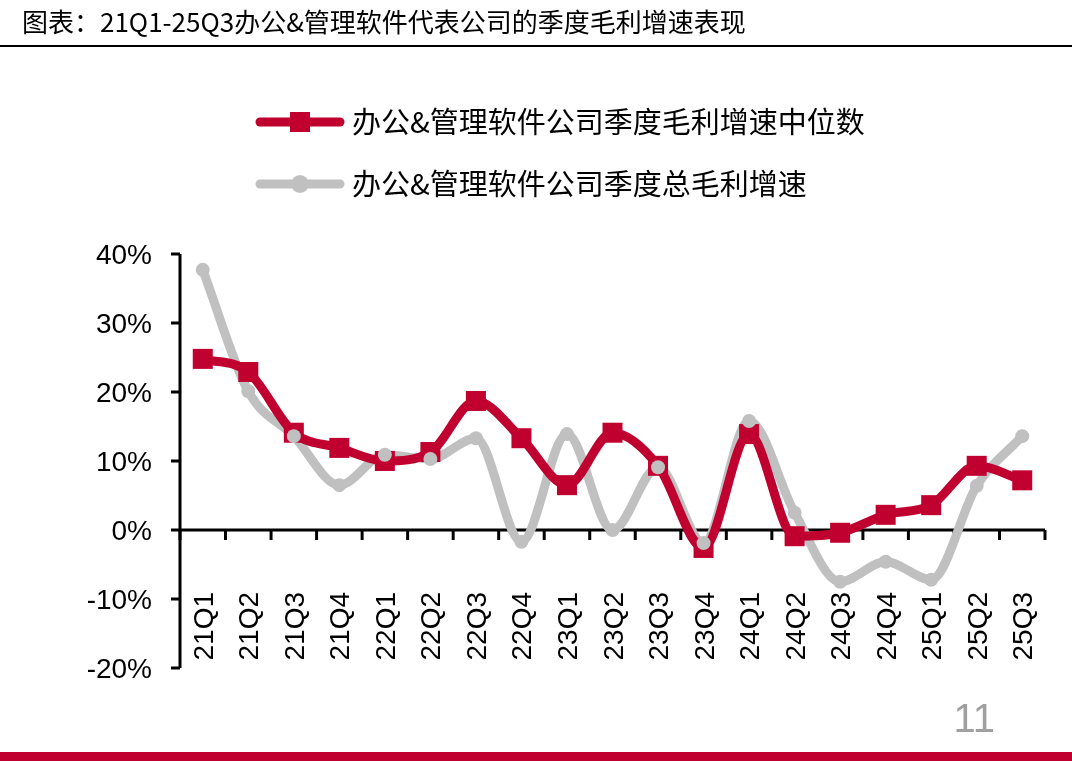 The image size is (1072, 761). What do you see at coordinates (431, 626) in the screenshot?
I see `x-tick-label: 22Q2` at bounding box center [431, 626].